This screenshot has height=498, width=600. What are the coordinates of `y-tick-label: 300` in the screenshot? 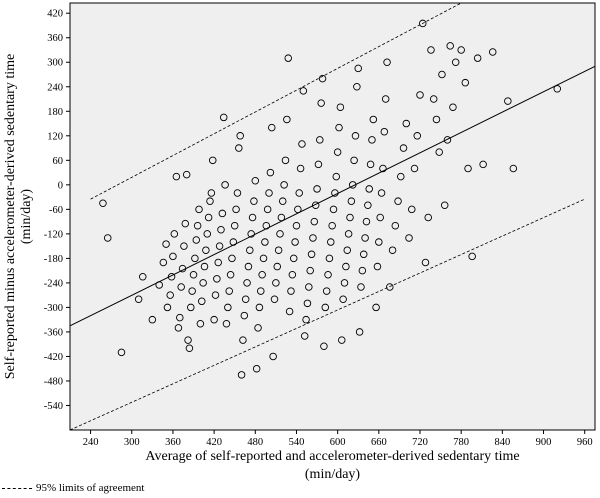 It's located at (55, 63).